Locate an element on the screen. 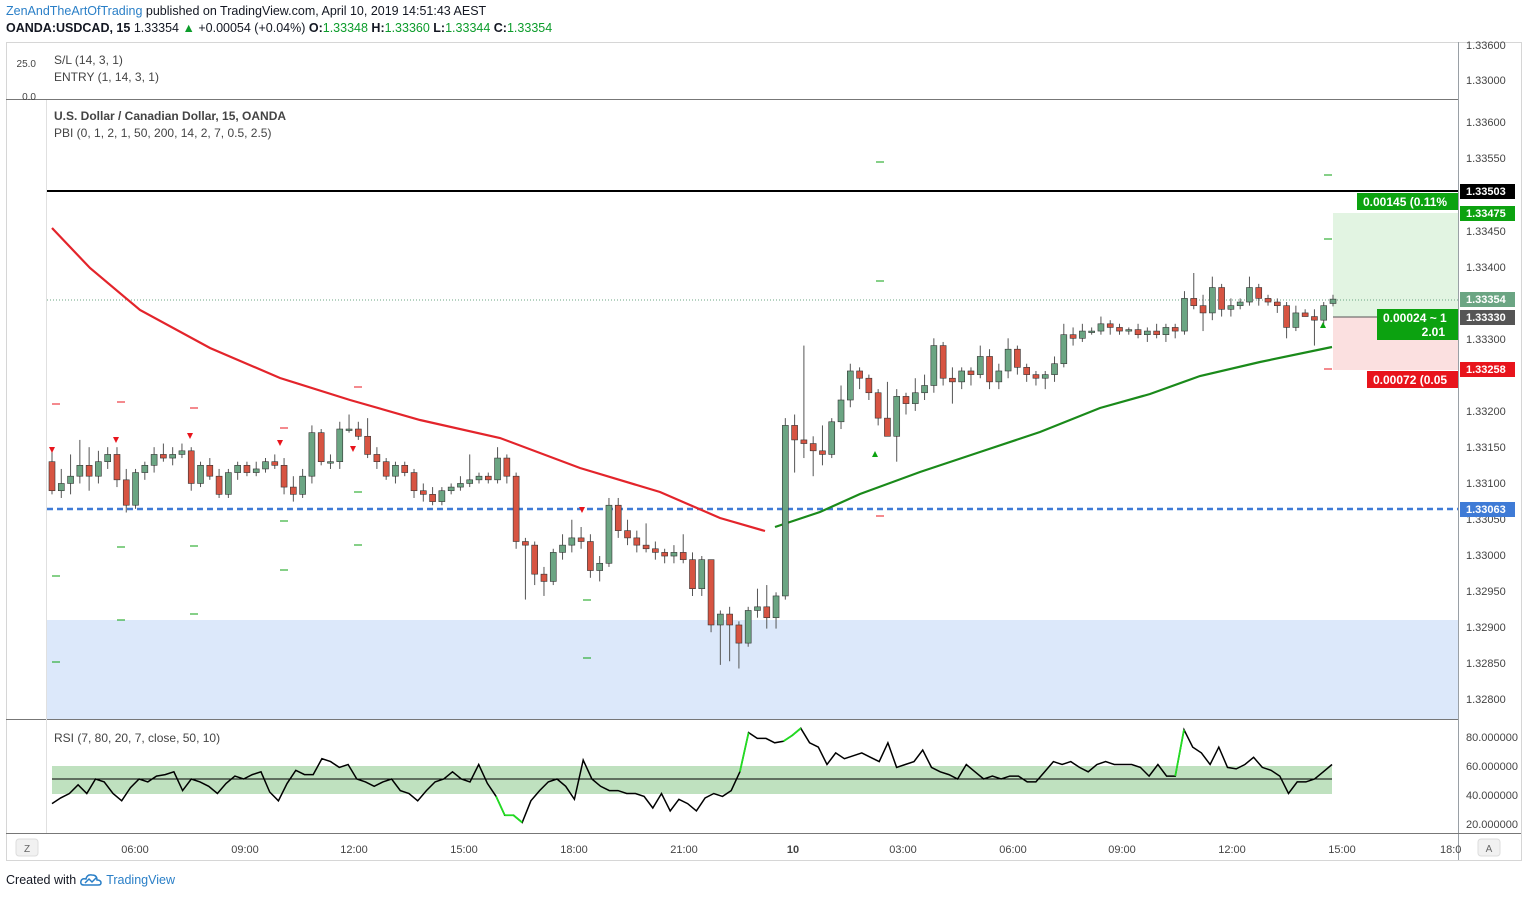 This screenshot has width=1528, height=898. auto-scale-button is located at coordinates (1489, 847).